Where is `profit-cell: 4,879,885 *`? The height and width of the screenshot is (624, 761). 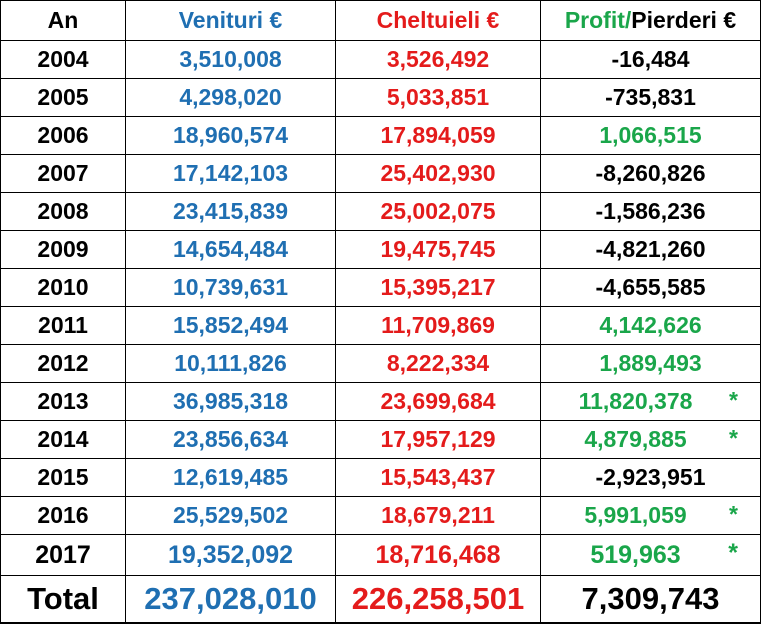
profit-cell: 4,879,885 * is located at coordinates (650, 439).